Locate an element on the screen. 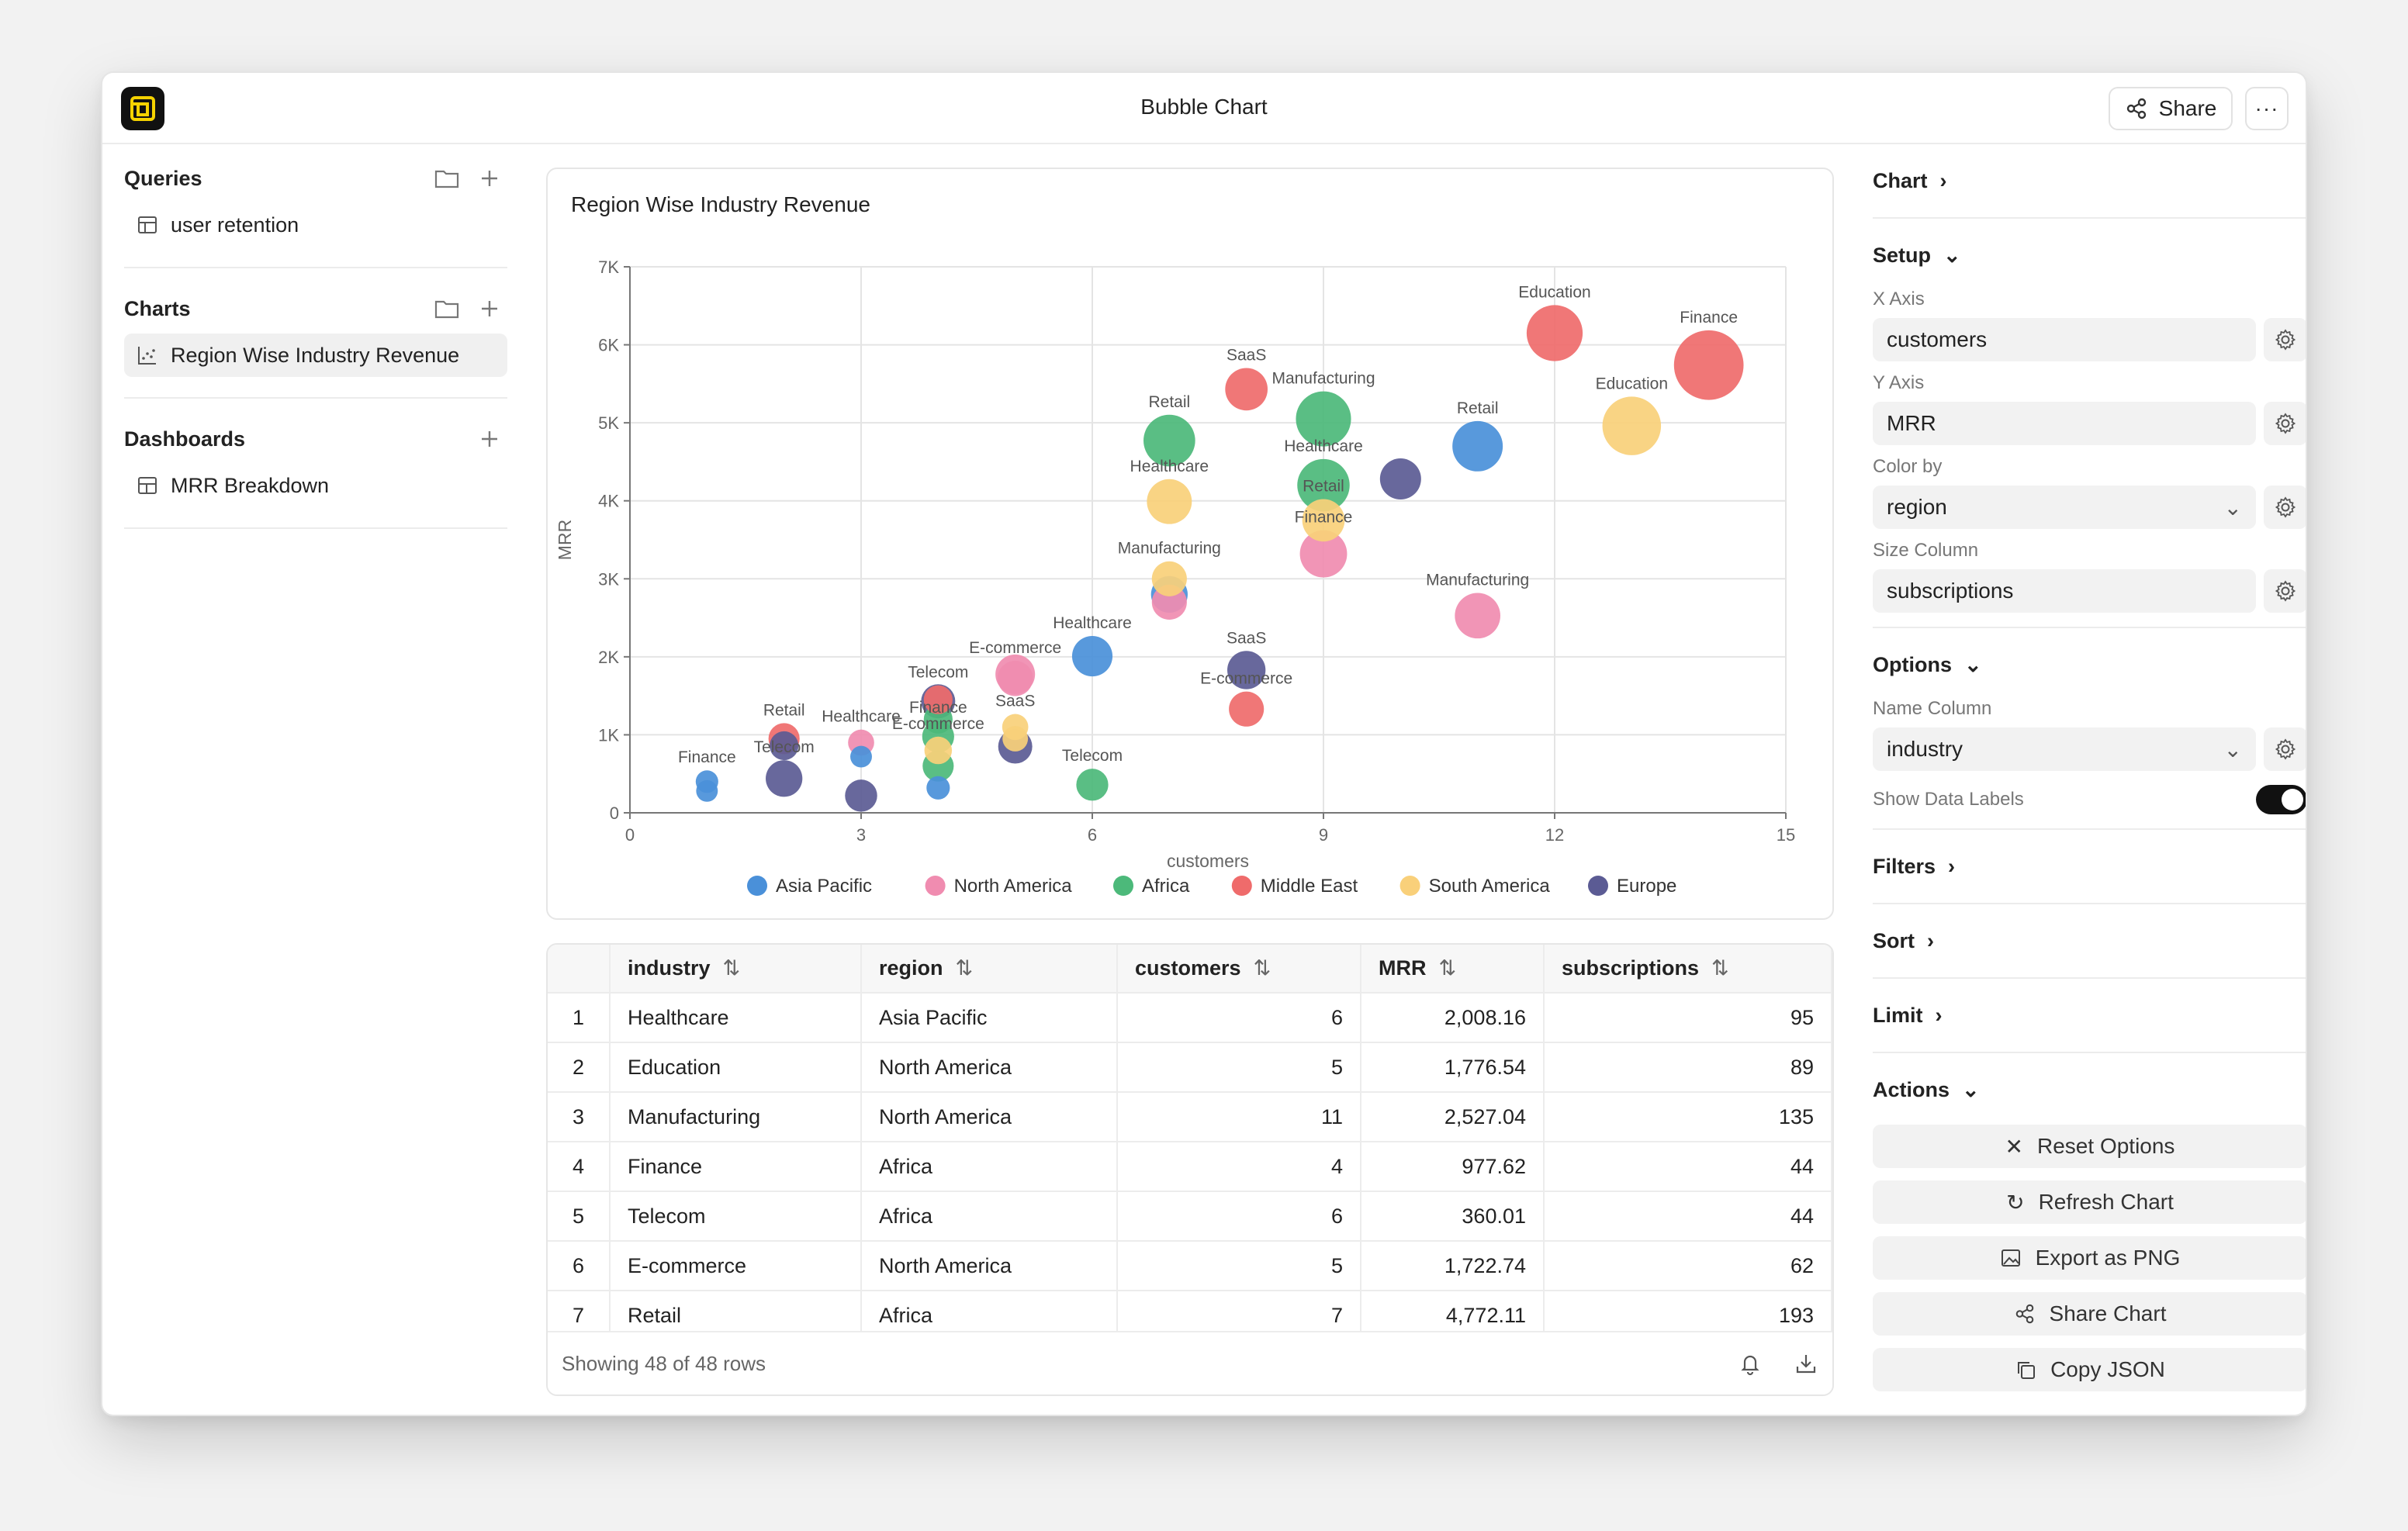 The height and width of the screenshot is (1531, 2408). download-icon is located at coordinates (1806, 1363).